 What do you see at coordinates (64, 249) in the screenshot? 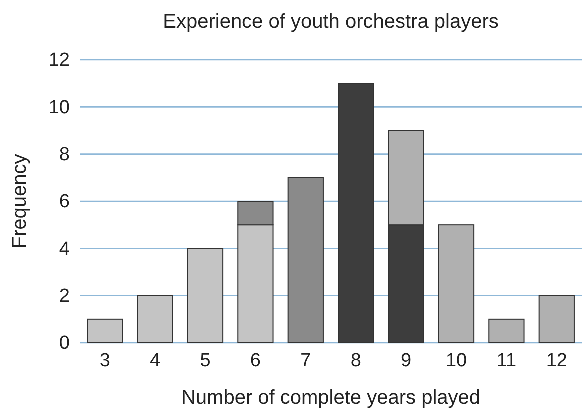
I see `y-tick-label: 4` at bounding box center [64, 249].